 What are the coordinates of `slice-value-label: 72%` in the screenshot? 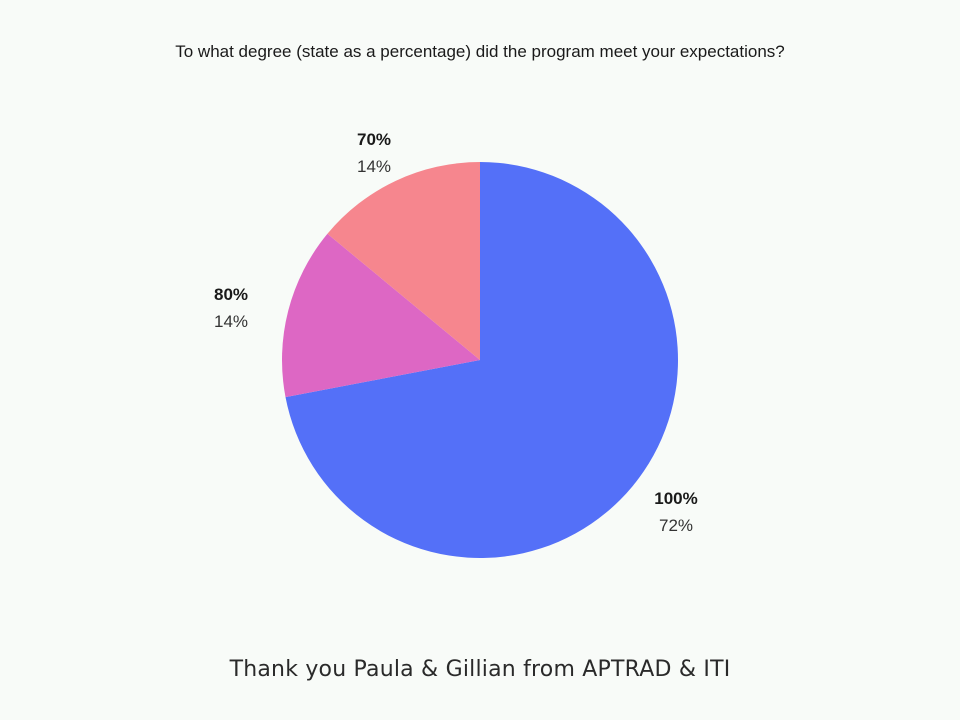 It's located at (676, 525).